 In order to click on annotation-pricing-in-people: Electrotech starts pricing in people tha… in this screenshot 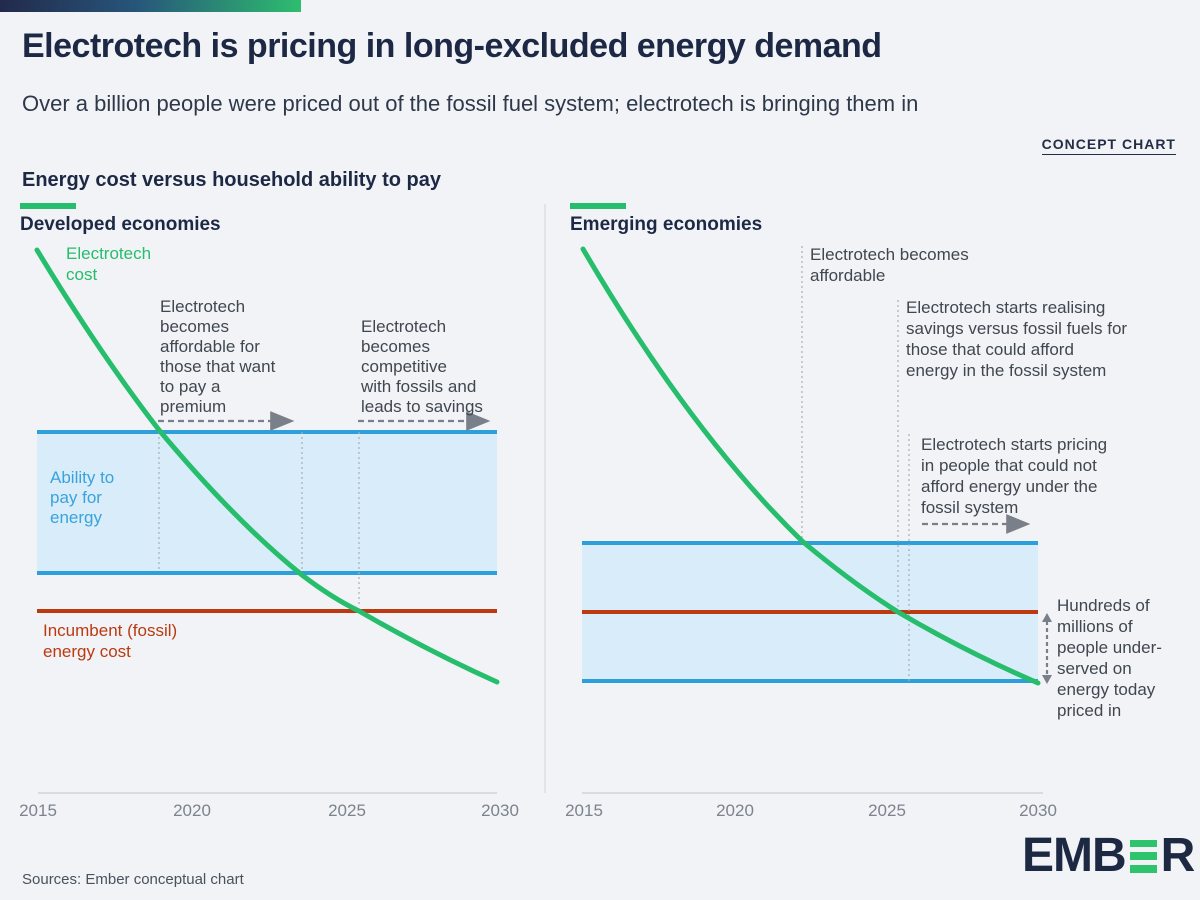, I will do `click(1014, 476)`.